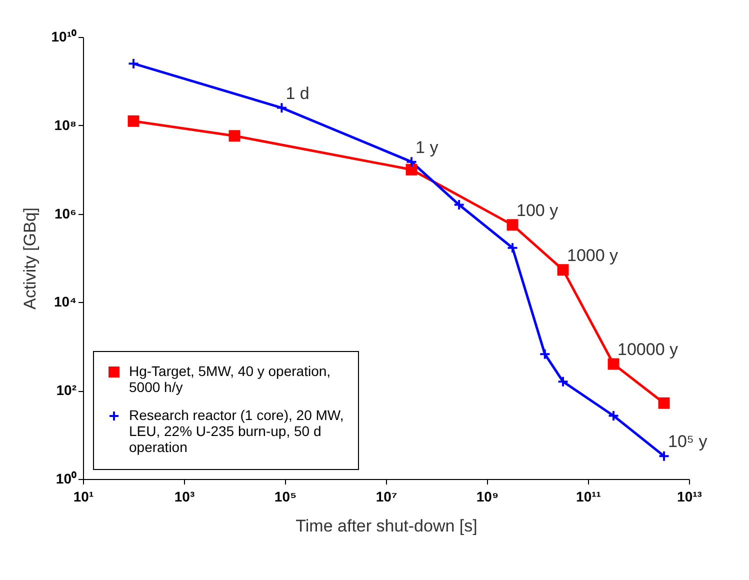 This screenshot has width=749, height=580. I want to click on y-tick-label: 10⁰, so click(66, 478).